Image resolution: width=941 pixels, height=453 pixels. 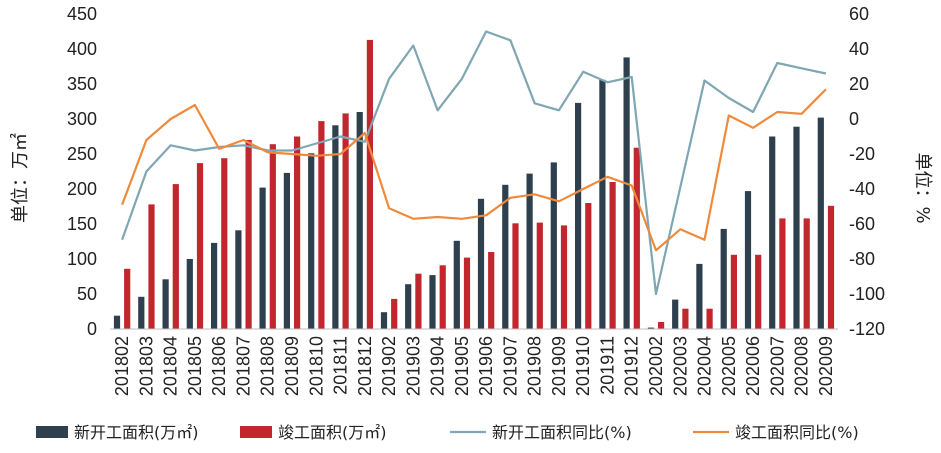 I want to click on x-tick-201911: 201911, so click(x=608, y=365).